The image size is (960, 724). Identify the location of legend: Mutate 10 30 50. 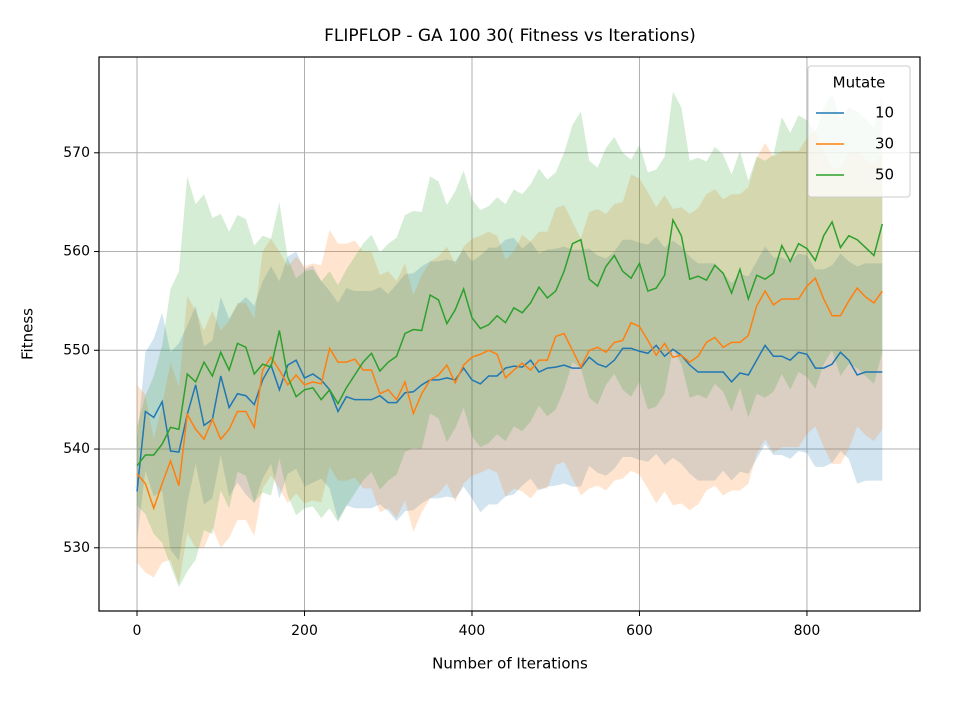
(859, 131).